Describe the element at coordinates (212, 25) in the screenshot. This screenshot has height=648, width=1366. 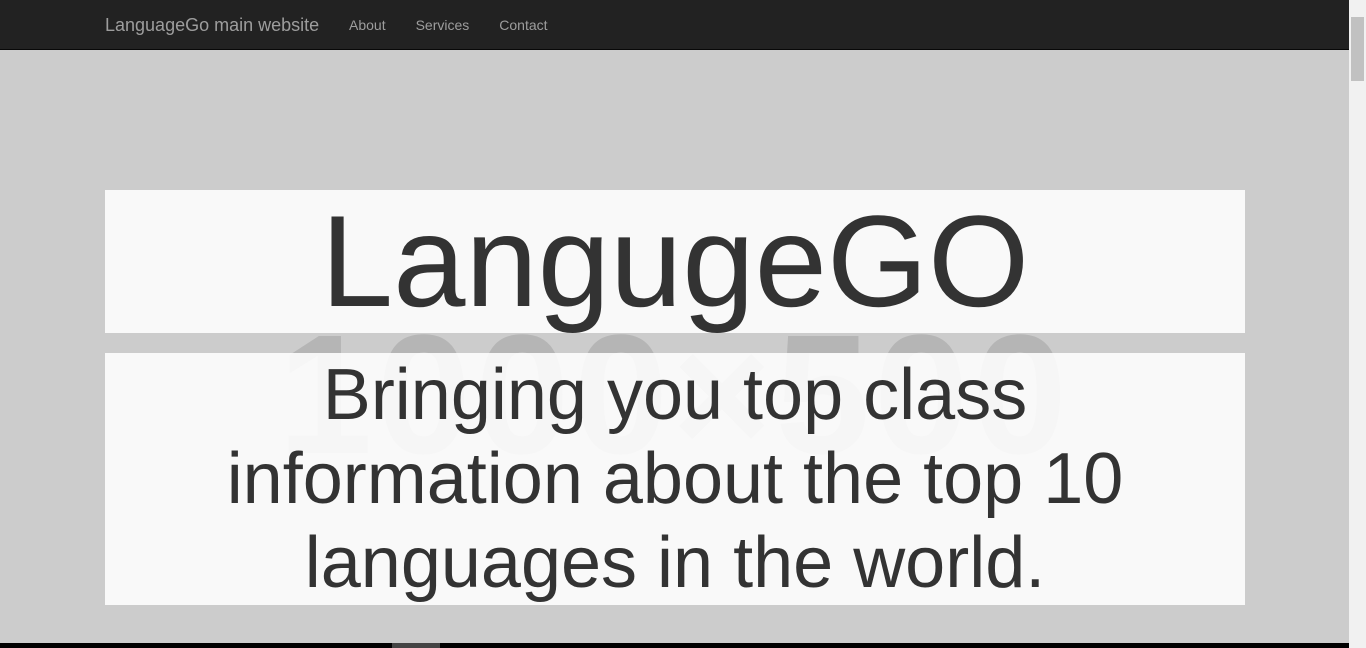
I see `brand-link: LanguageGo main website` at that location.